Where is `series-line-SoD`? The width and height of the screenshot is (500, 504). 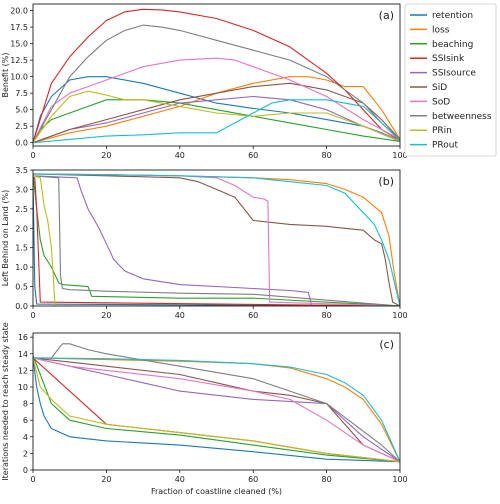
series-line-SoD is located at coordinates (216, 100).